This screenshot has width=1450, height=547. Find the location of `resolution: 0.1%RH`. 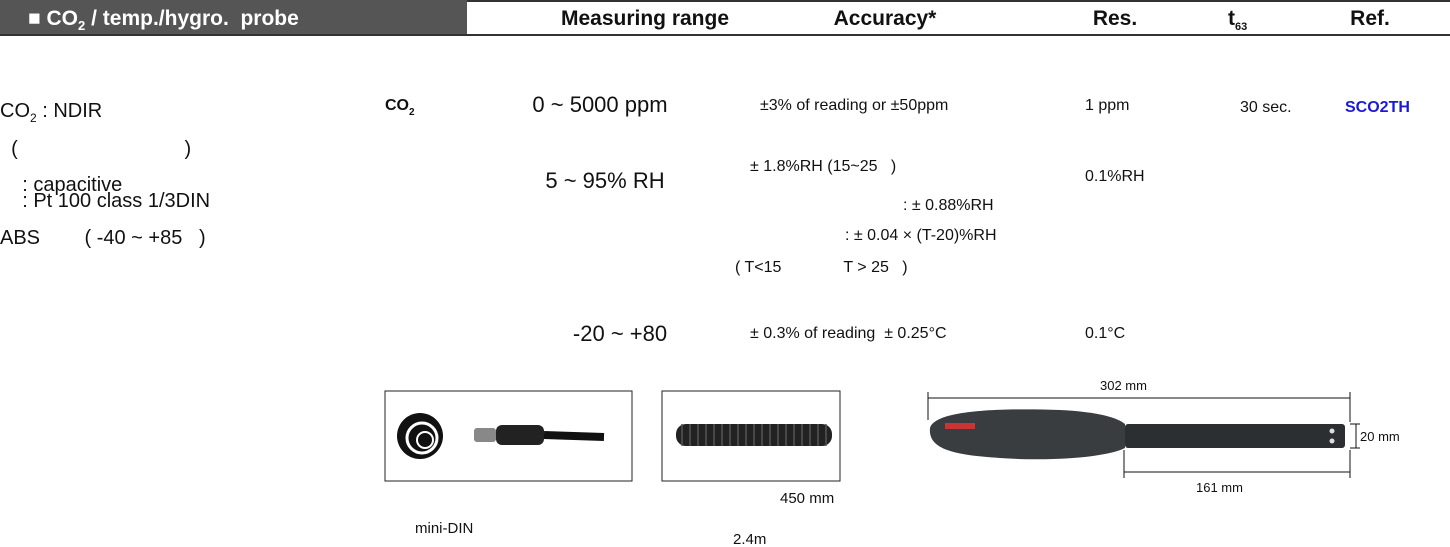

resolution: 0.1%RH is located at coordinates (1115, 176).